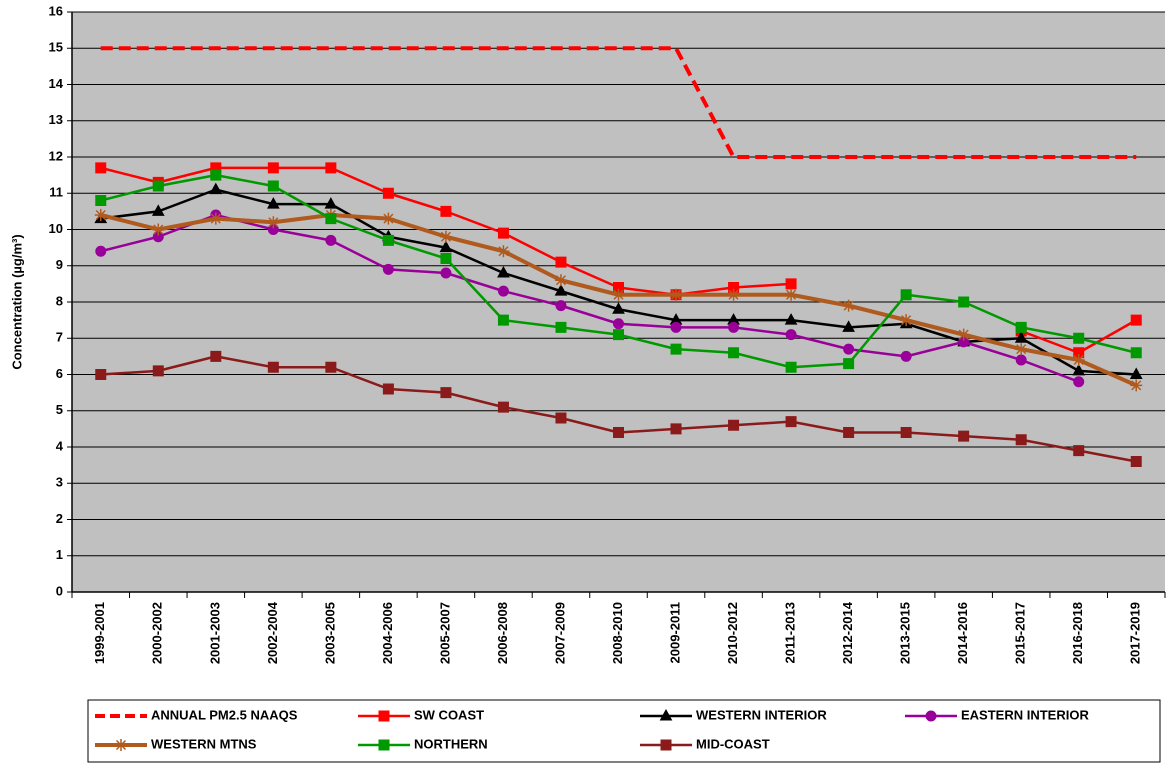  What do you see at coordinates (157, 633) in the screenshot?
I see `x-tick-label: 2000-2002` at bounding box center [157, 633].